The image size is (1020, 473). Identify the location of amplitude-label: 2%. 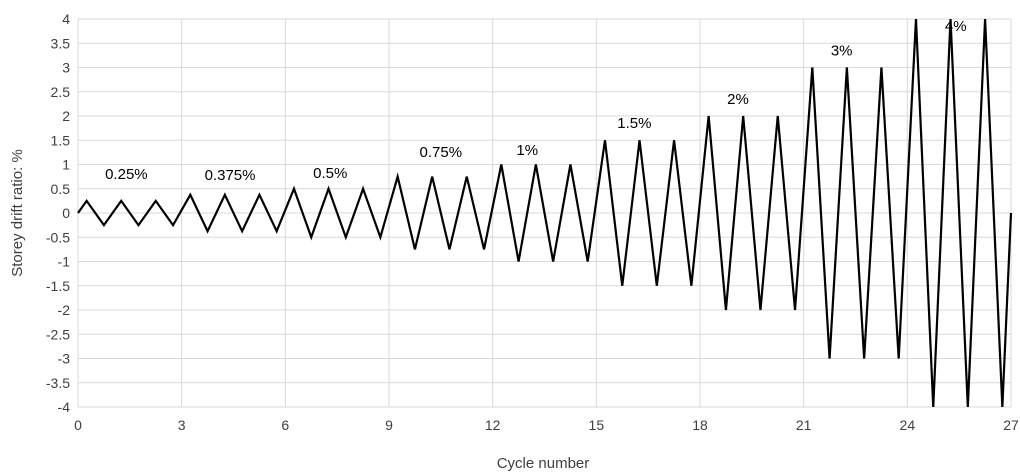
(738, 99).